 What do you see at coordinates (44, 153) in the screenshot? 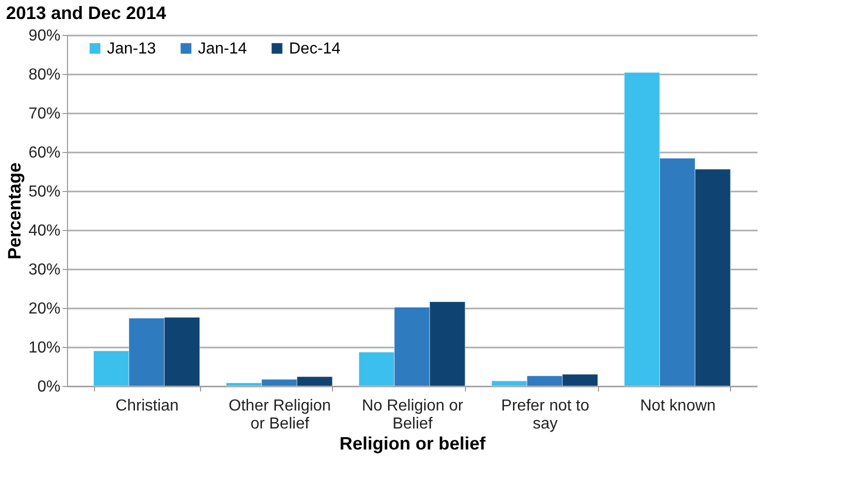
I see `y-tick-label: 60%` at bounding box center [44, 153].